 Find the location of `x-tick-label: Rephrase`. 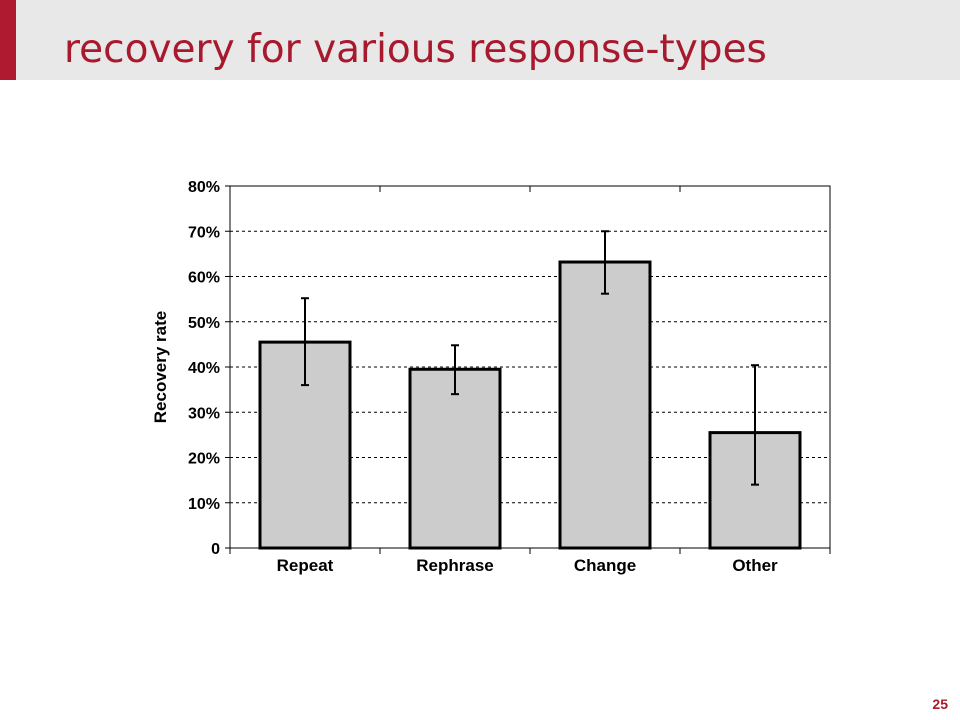

x-tick-label: Rephrase is located at coordinates (454, 565).